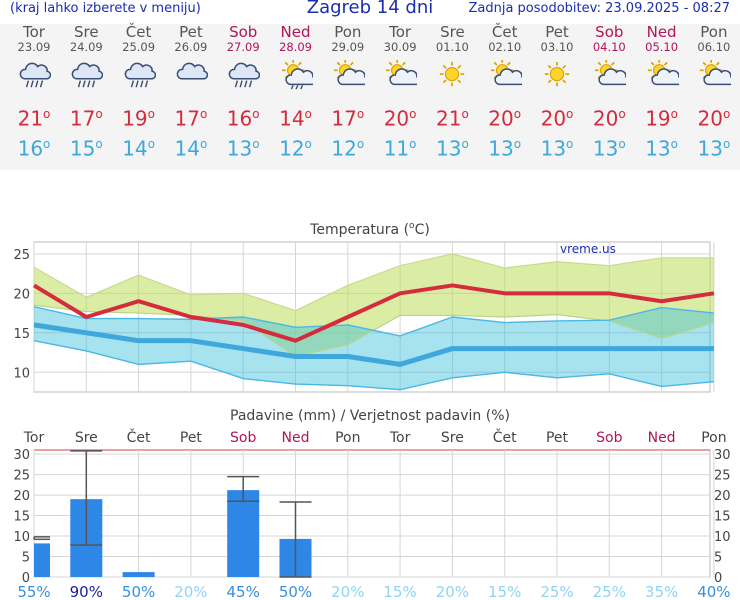 This screenshot has width=740, height=600. Describe the element at coordinates (86, 92) in the screenshot. I see `day-column: Sre 24.09 17o 15o` at that location.